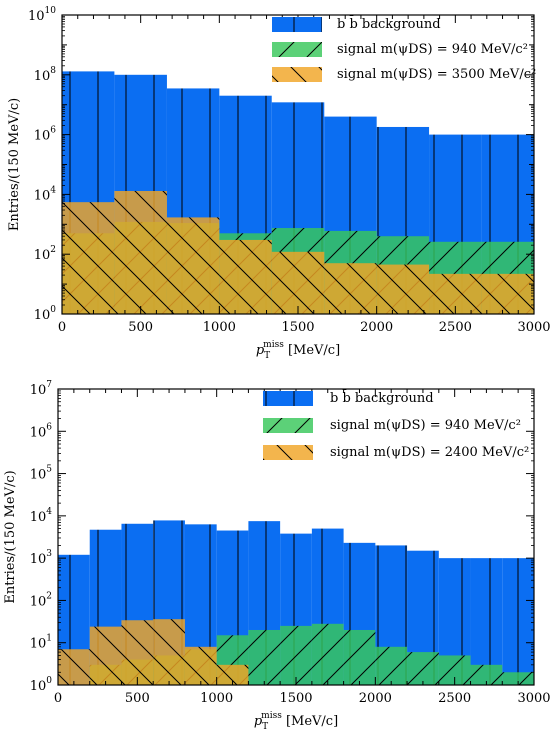  Describe the element at coordinates (41, 643) in the screenshot. I see `y-tick-label: 10¹` at that location.